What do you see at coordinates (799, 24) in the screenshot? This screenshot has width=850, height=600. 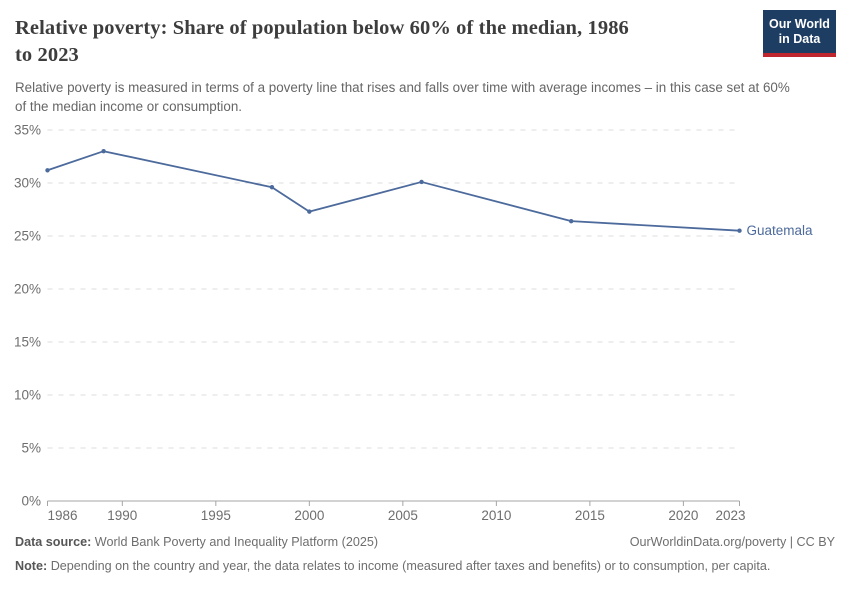 I see `owid-logo-line1: Our World` at bounding box center [799, 24].